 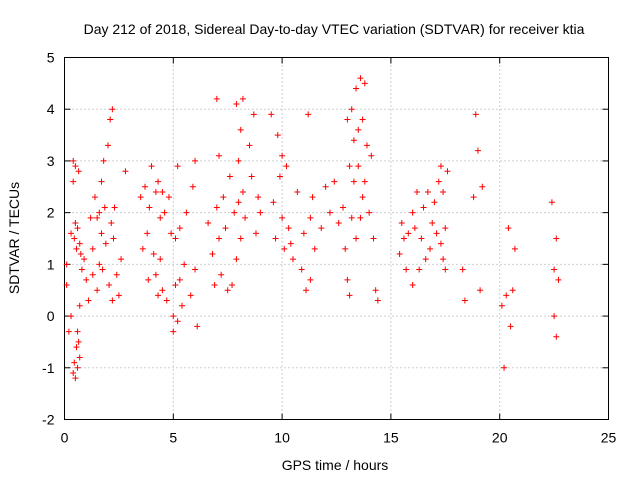 I want to click on x-axis-title: GPS time / hours, so click(x=335, y=465).